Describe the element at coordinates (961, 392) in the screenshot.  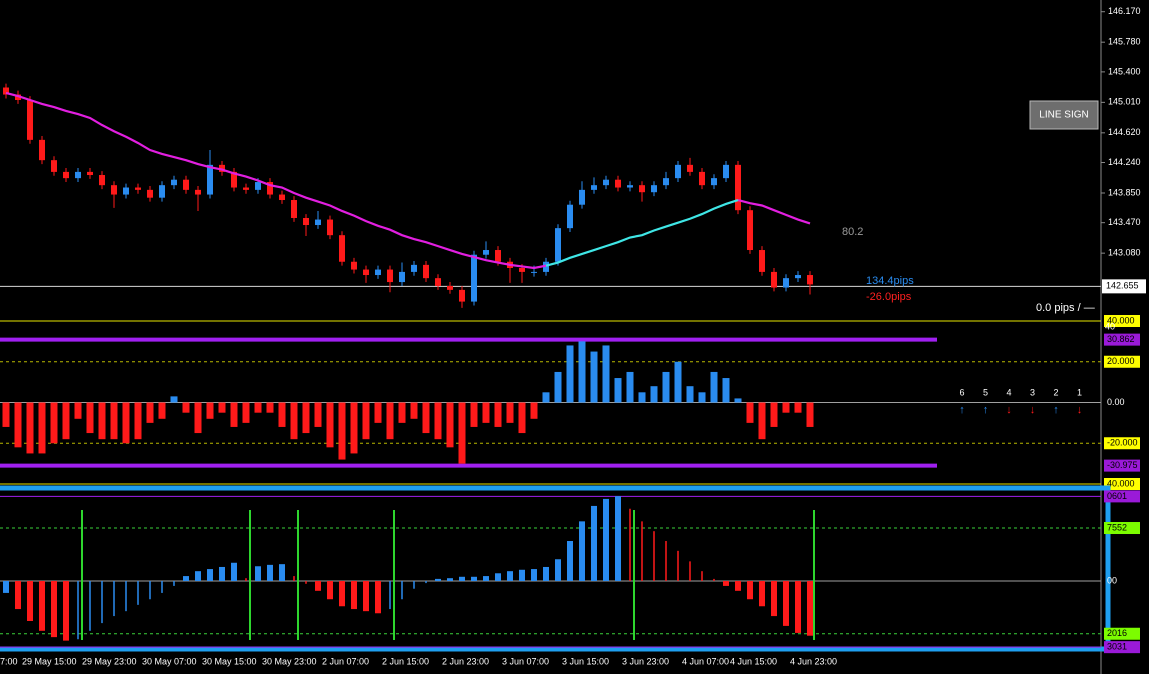
I see `signal-column: 6` at that location.